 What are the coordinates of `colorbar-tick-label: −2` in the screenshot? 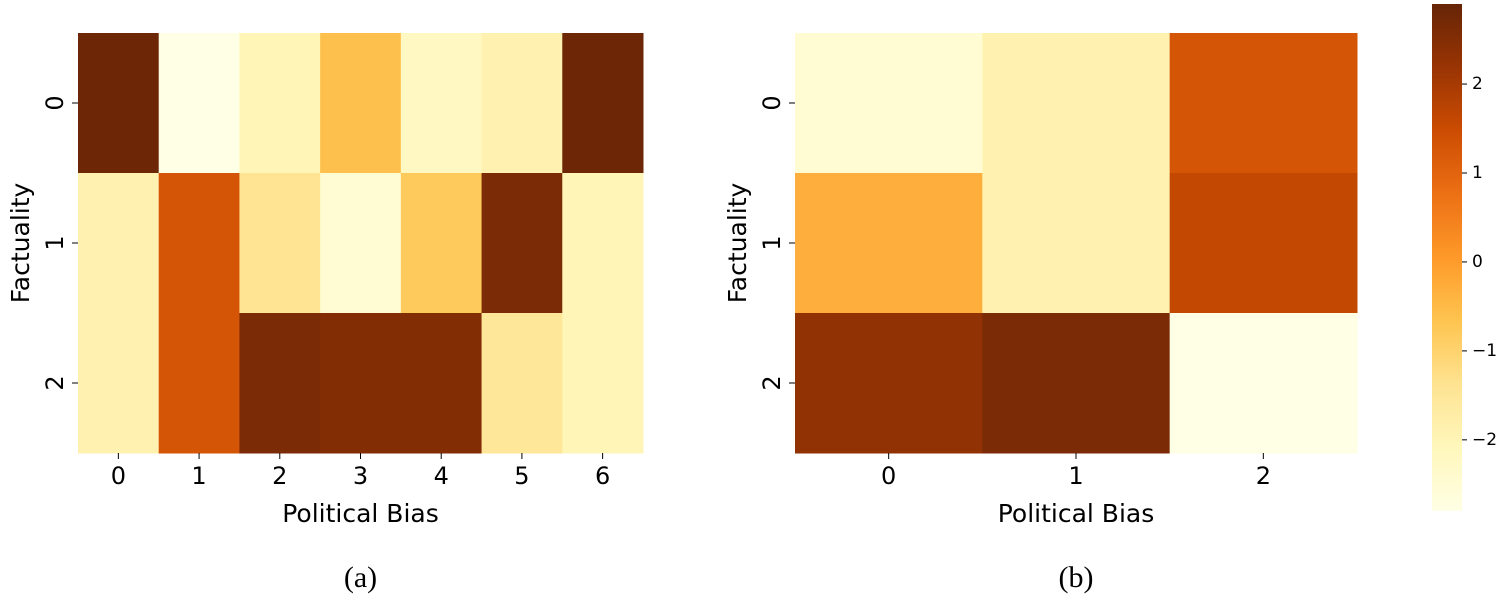 It's located at (1484, 440).